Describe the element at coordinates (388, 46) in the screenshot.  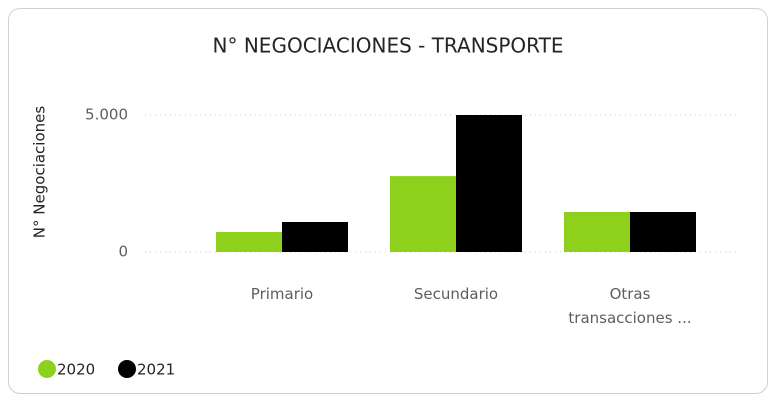
I see `chart-title: N° NEGOCIACIONES - TRANSPORTE` at that location.